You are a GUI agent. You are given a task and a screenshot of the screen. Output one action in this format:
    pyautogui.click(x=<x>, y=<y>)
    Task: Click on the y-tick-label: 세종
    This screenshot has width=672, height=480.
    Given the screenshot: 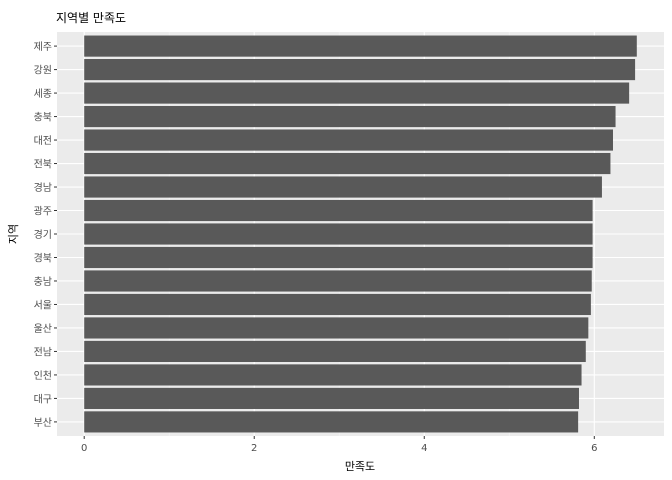 What is the action you would take?
    pyautogui.click(x=43, y=94)
    